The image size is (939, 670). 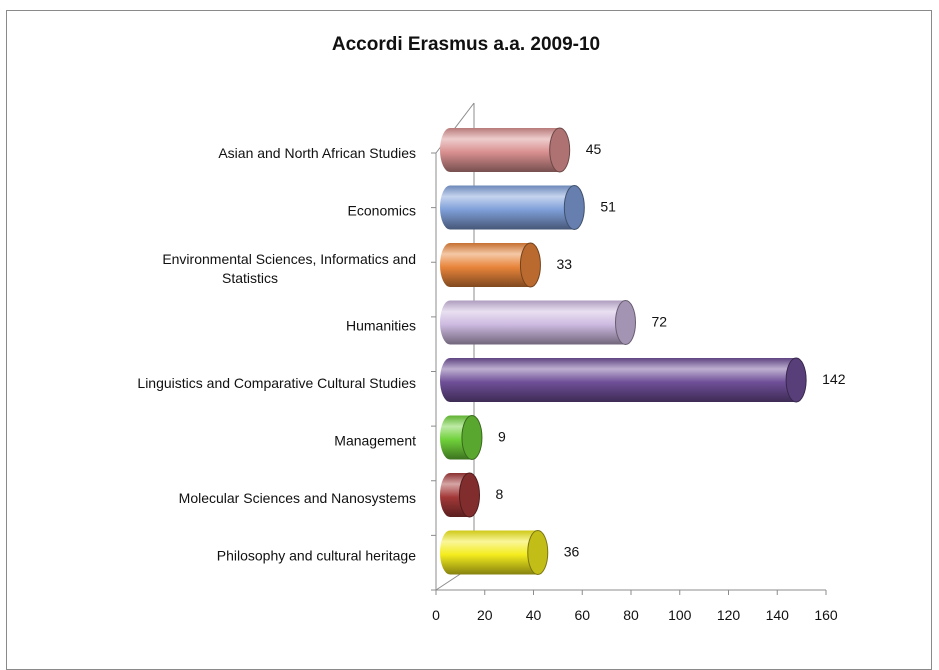 What do you see at coordinates (778, 615) in the screenshot?
I see `x-tick-label: 140` at bounding box center [778, 615].